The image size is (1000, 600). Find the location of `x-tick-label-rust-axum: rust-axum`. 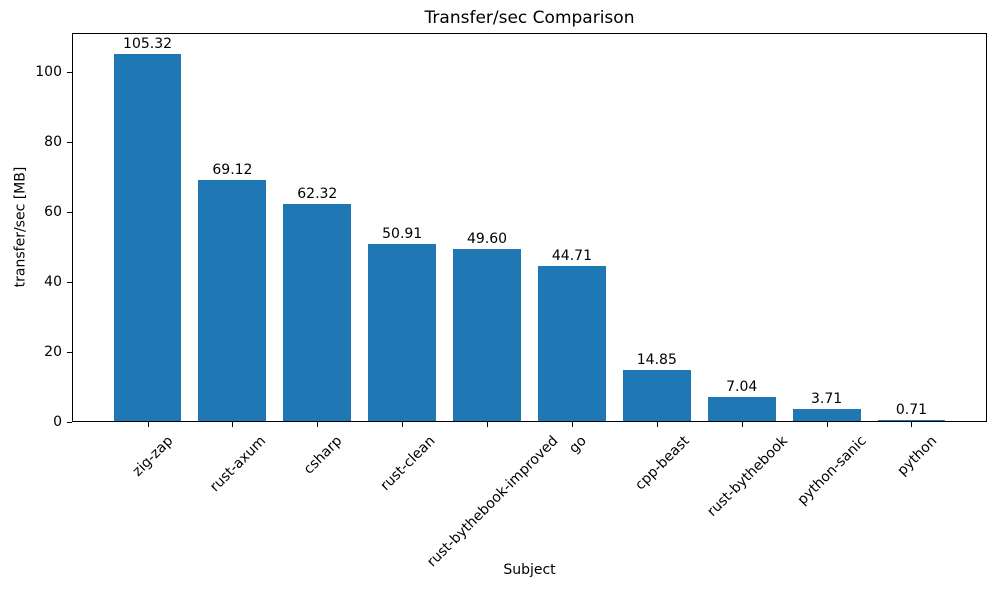

x-tick-label-rust-axum: rust-axum is located at coordinates (238, 464).